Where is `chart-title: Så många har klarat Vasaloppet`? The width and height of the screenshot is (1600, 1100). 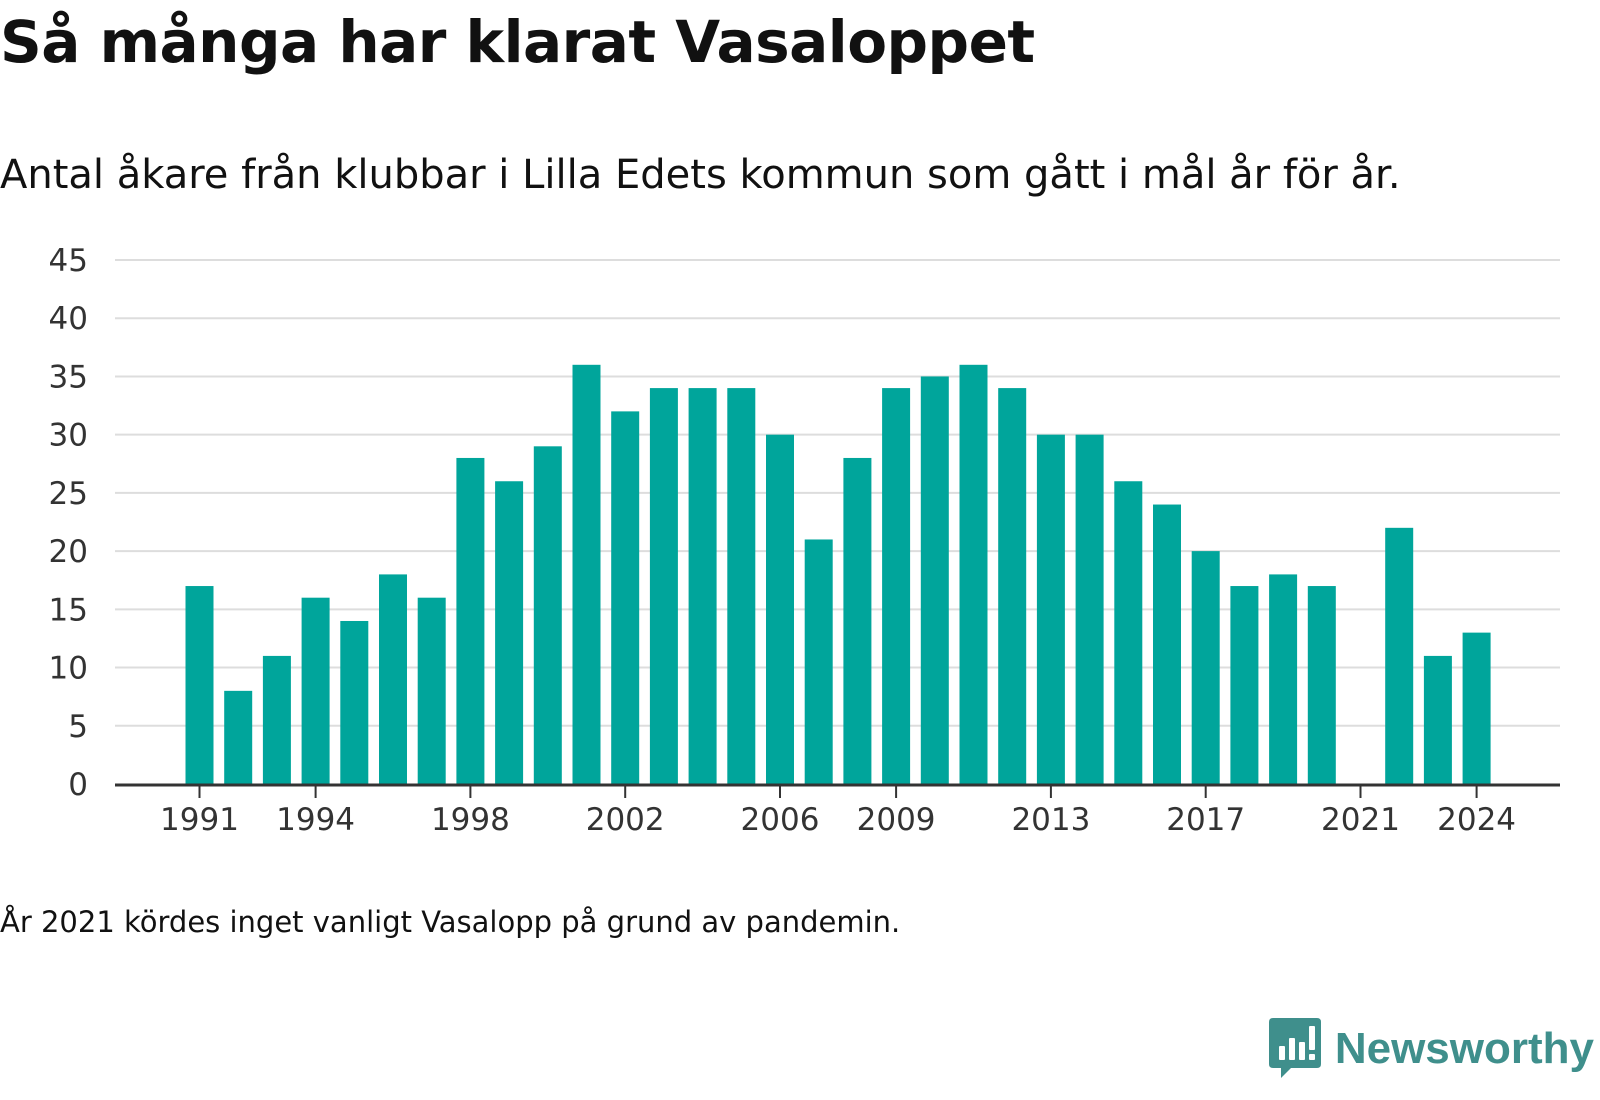
chart-title: Så många har klarat Vasaloppet is located at coordinates (517, 42).